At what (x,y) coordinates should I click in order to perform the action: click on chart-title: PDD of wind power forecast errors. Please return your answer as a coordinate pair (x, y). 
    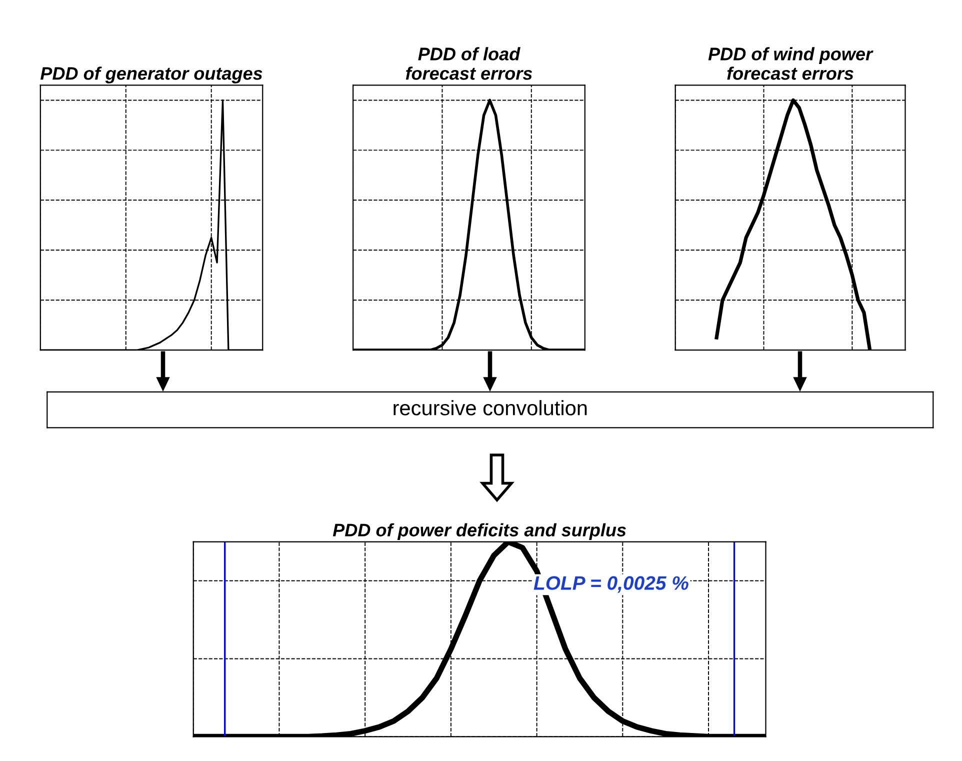
    Looking at the image, I should click on (791, 63).